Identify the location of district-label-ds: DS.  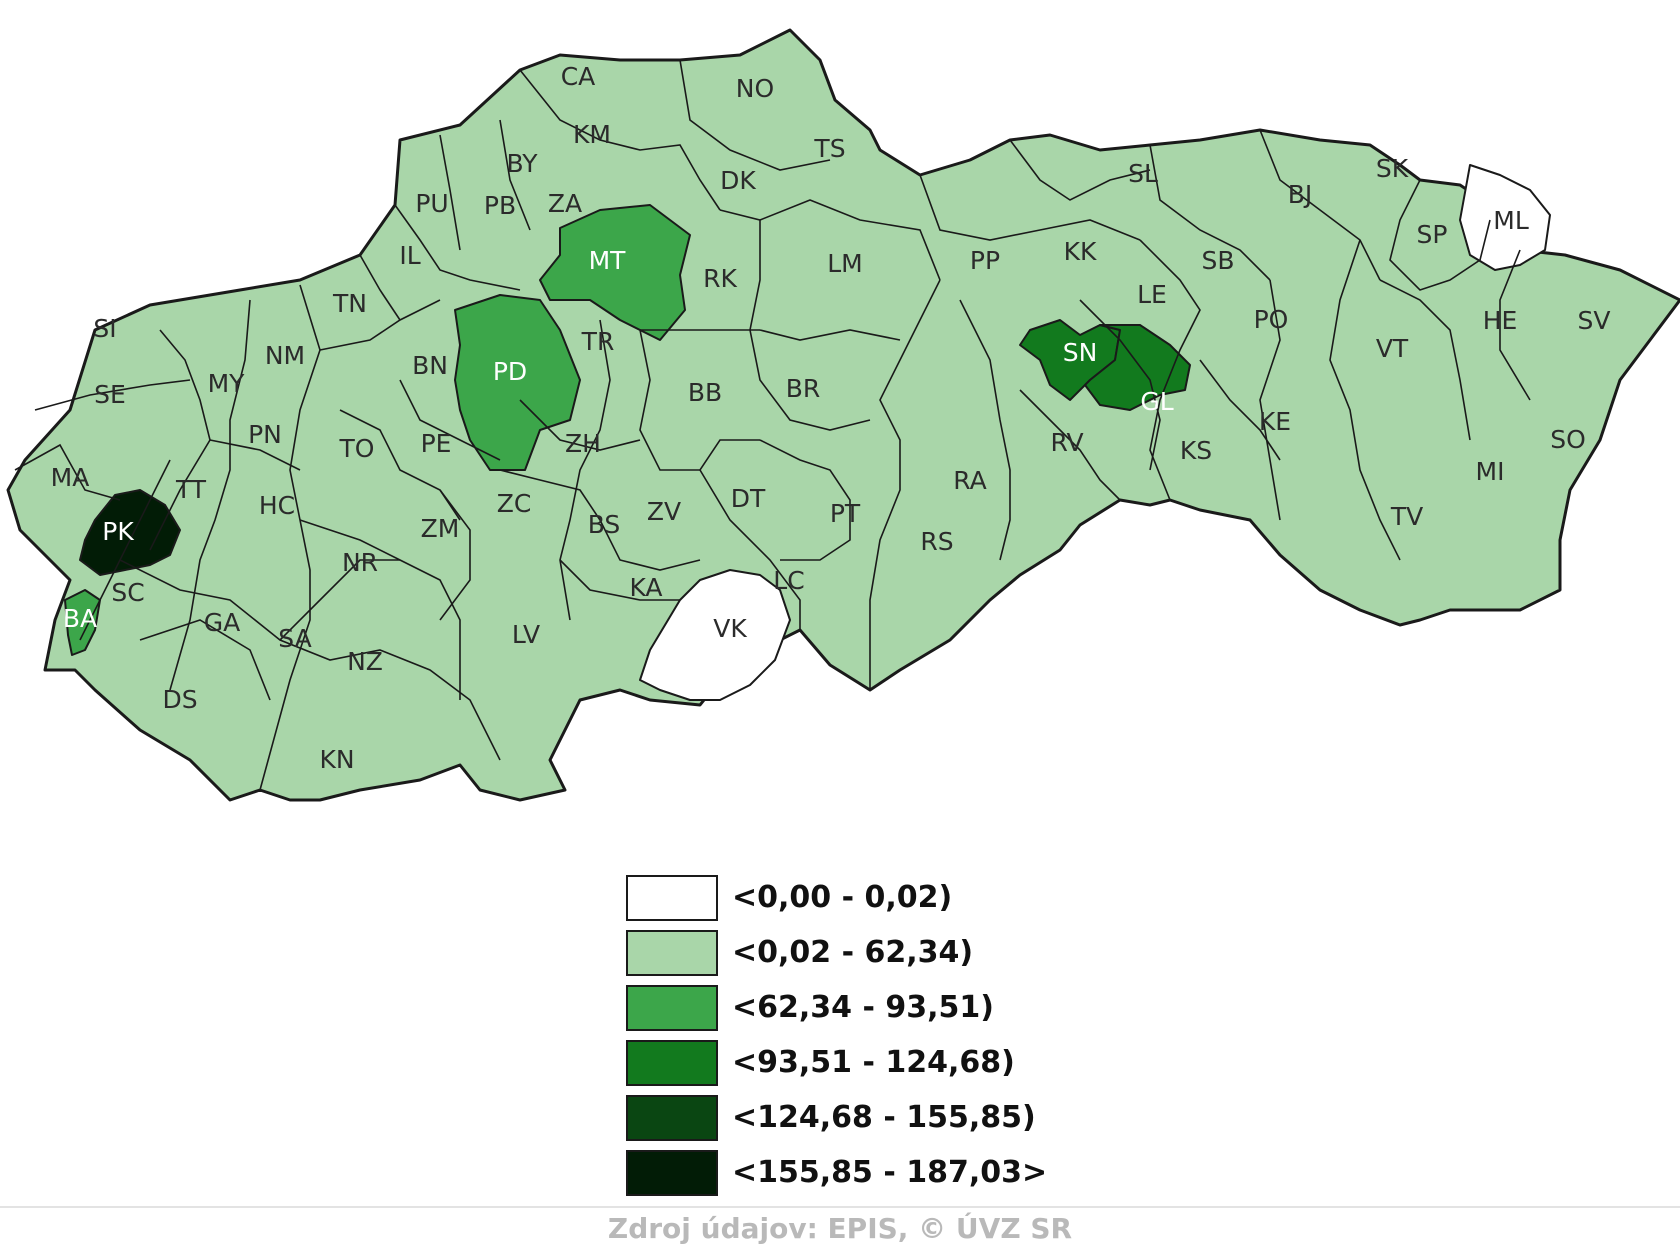
(179, 699).